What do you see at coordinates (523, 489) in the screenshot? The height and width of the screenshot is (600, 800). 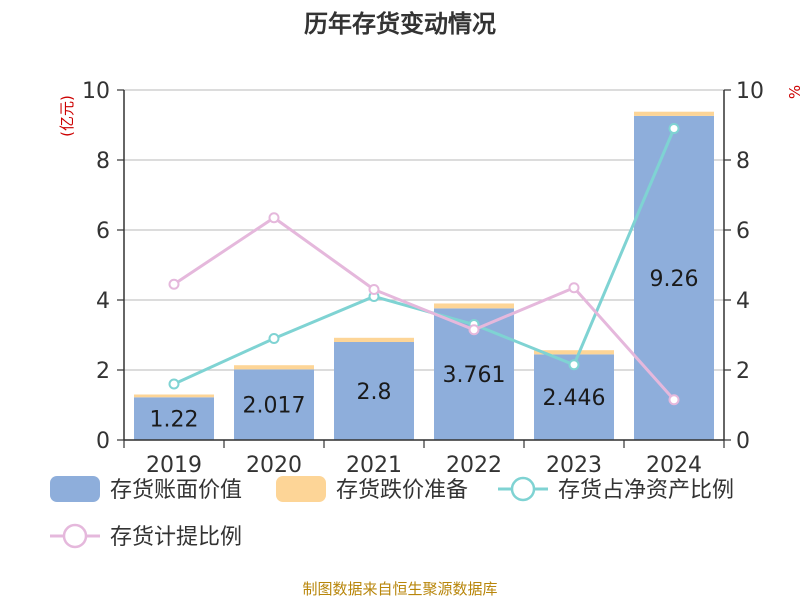 I see `legend-net-asset-ratio-marker` at bounding box center [523, 489].